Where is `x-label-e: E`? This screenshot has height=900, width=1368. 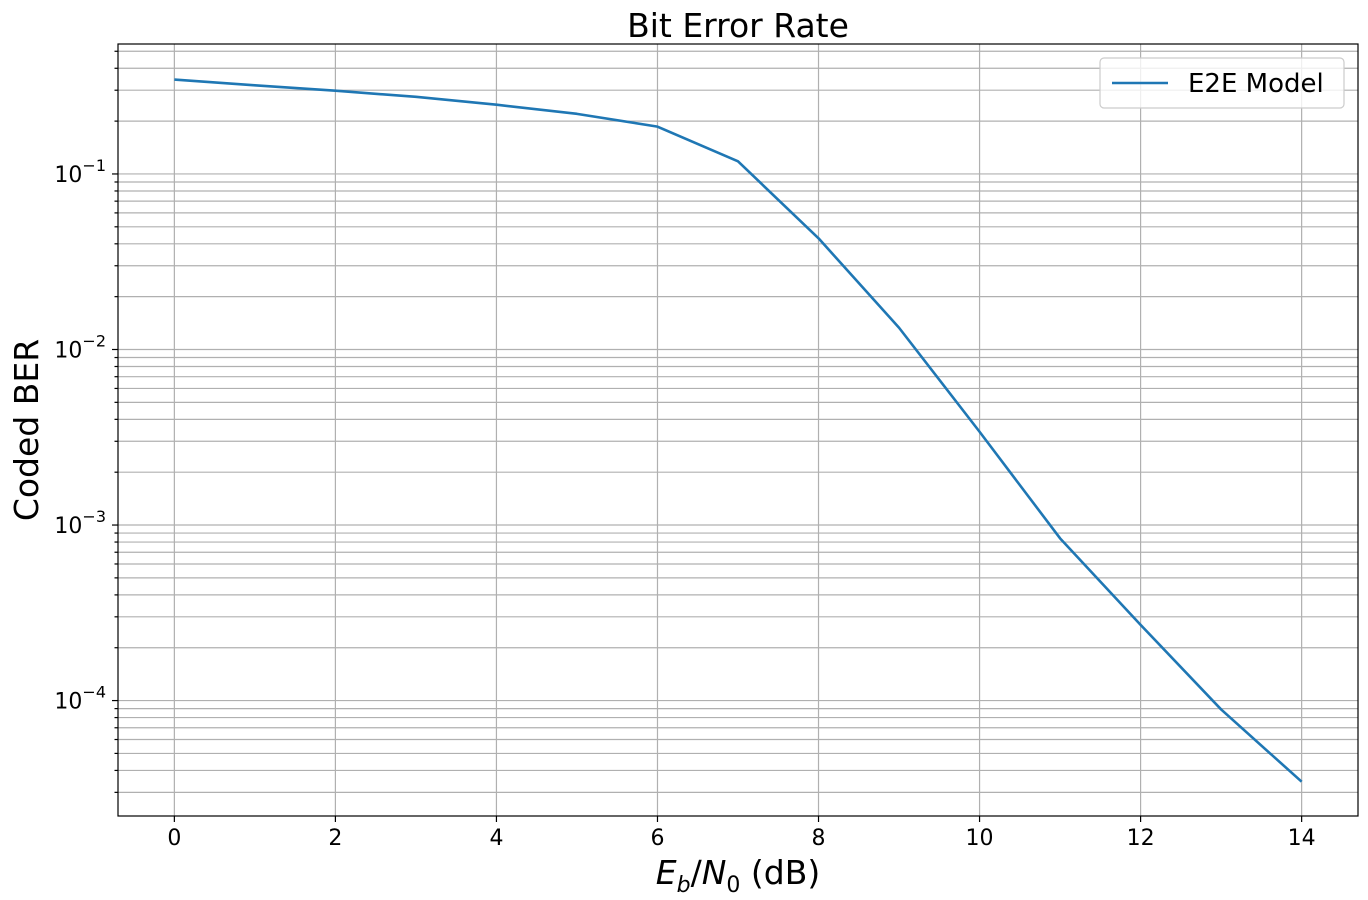 x-label-e: E is located at coordinates (666, 872).